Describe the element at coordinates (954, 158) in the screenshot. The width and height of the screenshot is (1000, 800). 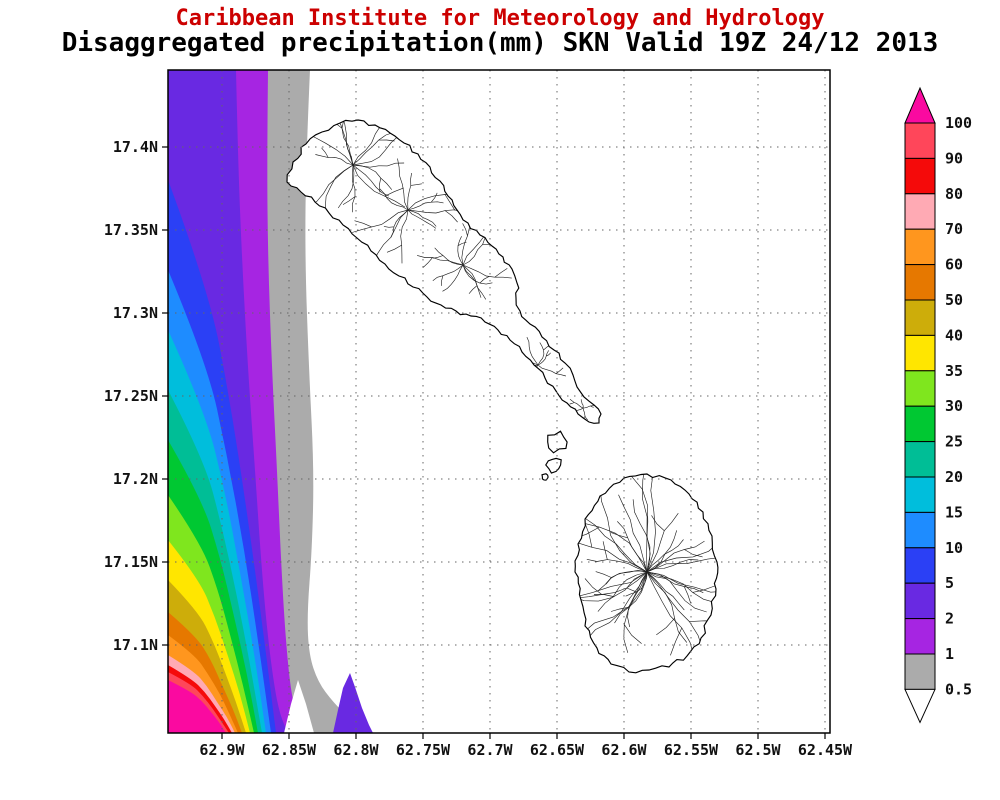
I see `colorbar-label: 90` at that location.